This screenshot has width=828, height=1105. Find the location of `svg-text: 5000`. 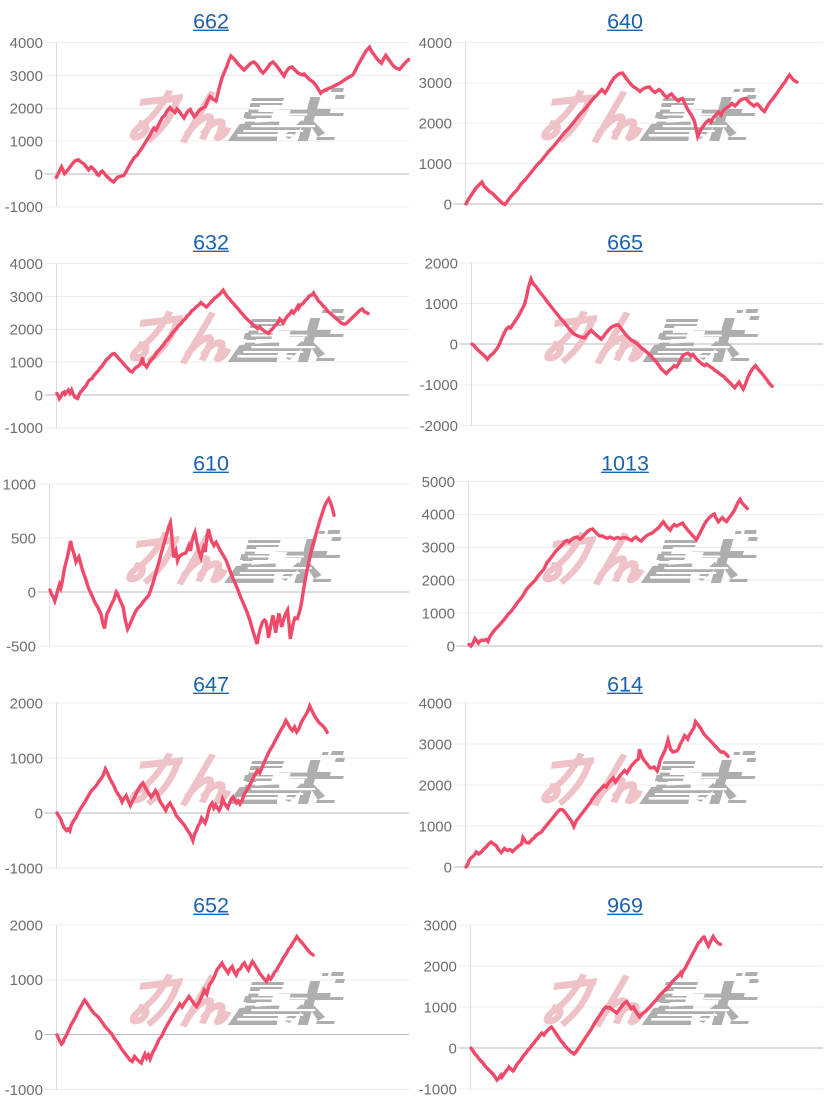

svg-text: 5000 is located at coordinates (438, 482).